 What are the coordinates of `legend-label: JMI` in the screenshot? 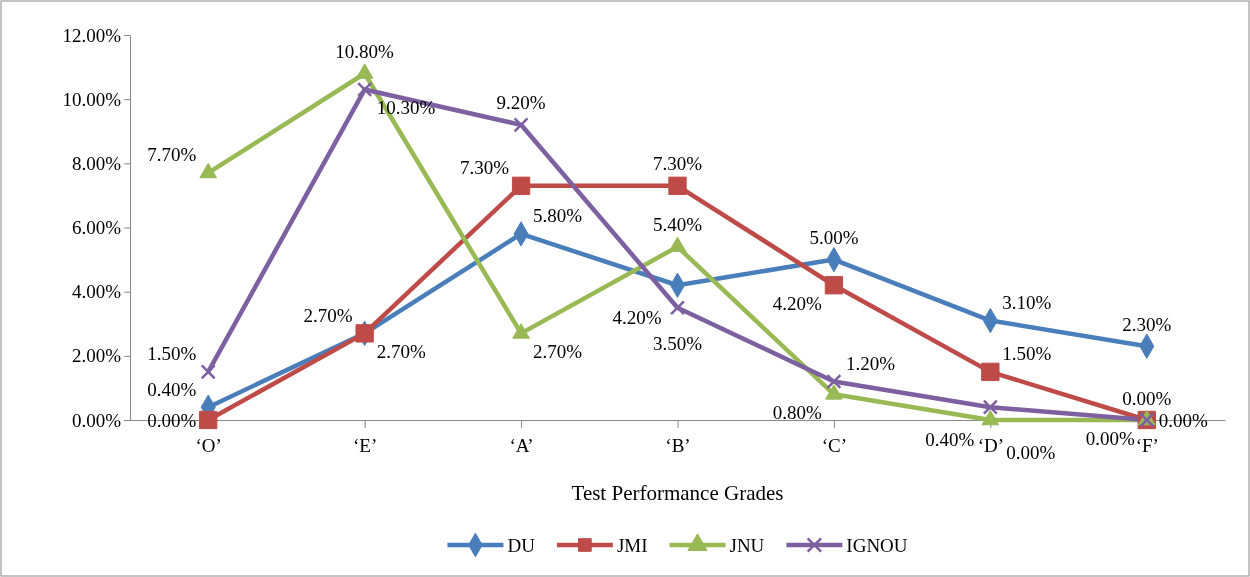 It's located at (632, 545).